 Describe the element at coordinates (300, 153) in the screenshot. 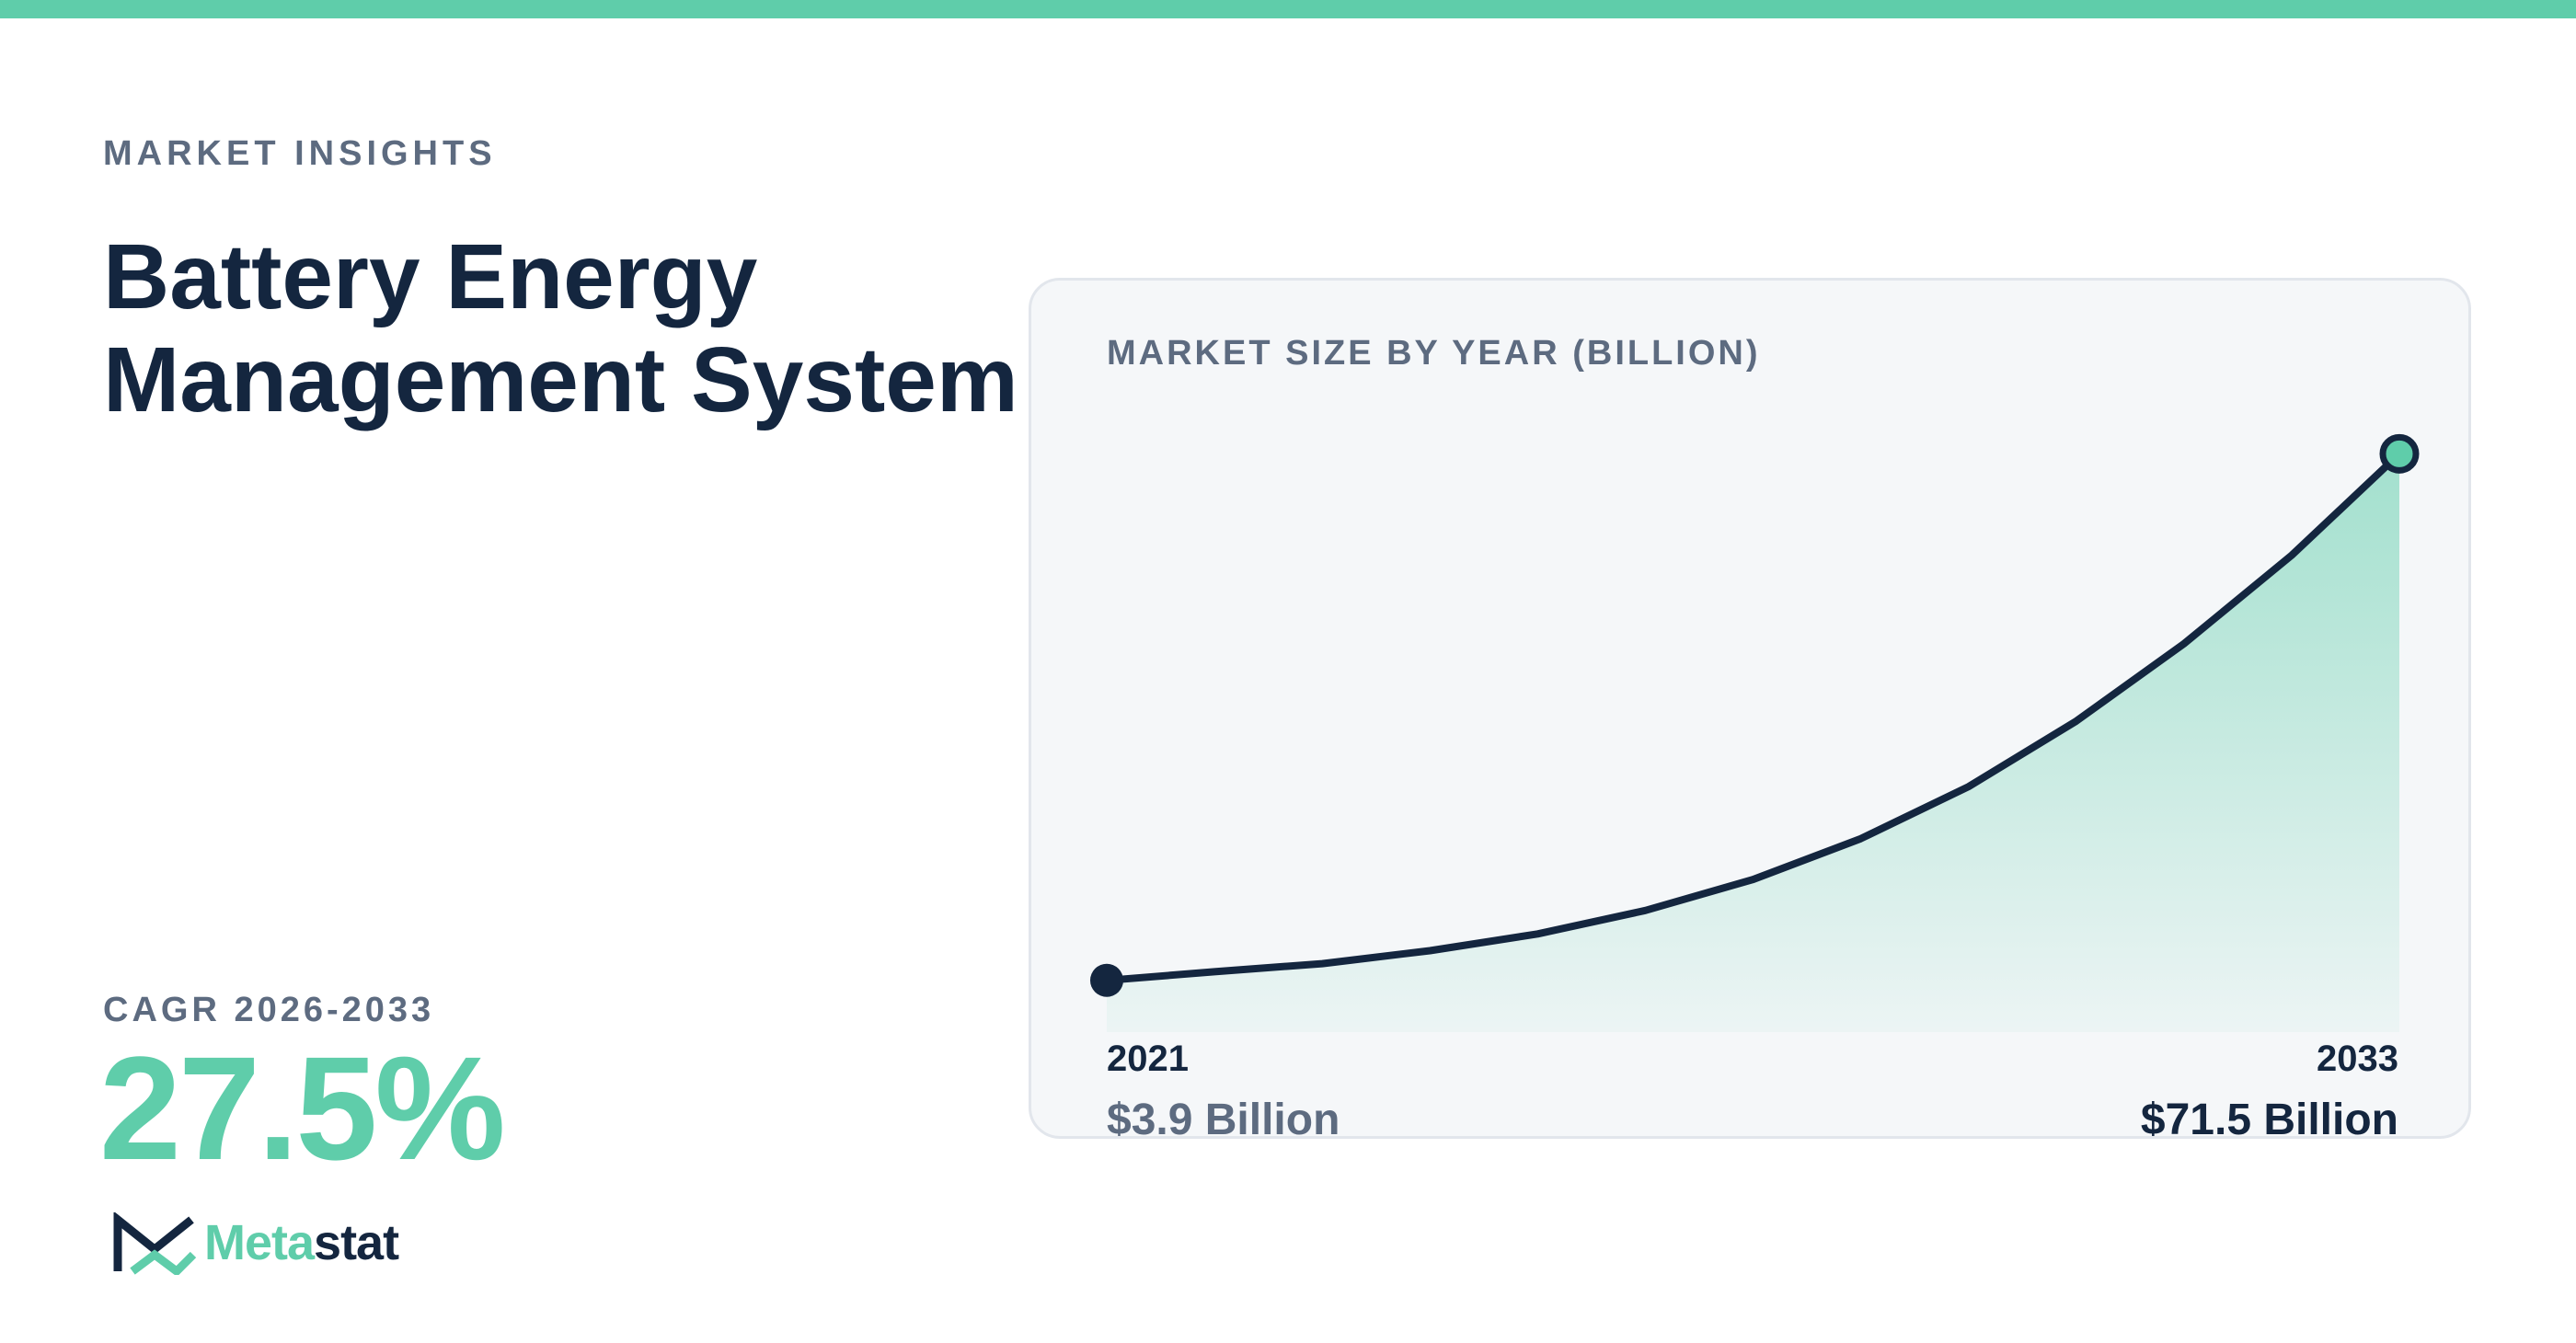

I see `eyebrow-label: MARKET INSIGHTS` at that location.